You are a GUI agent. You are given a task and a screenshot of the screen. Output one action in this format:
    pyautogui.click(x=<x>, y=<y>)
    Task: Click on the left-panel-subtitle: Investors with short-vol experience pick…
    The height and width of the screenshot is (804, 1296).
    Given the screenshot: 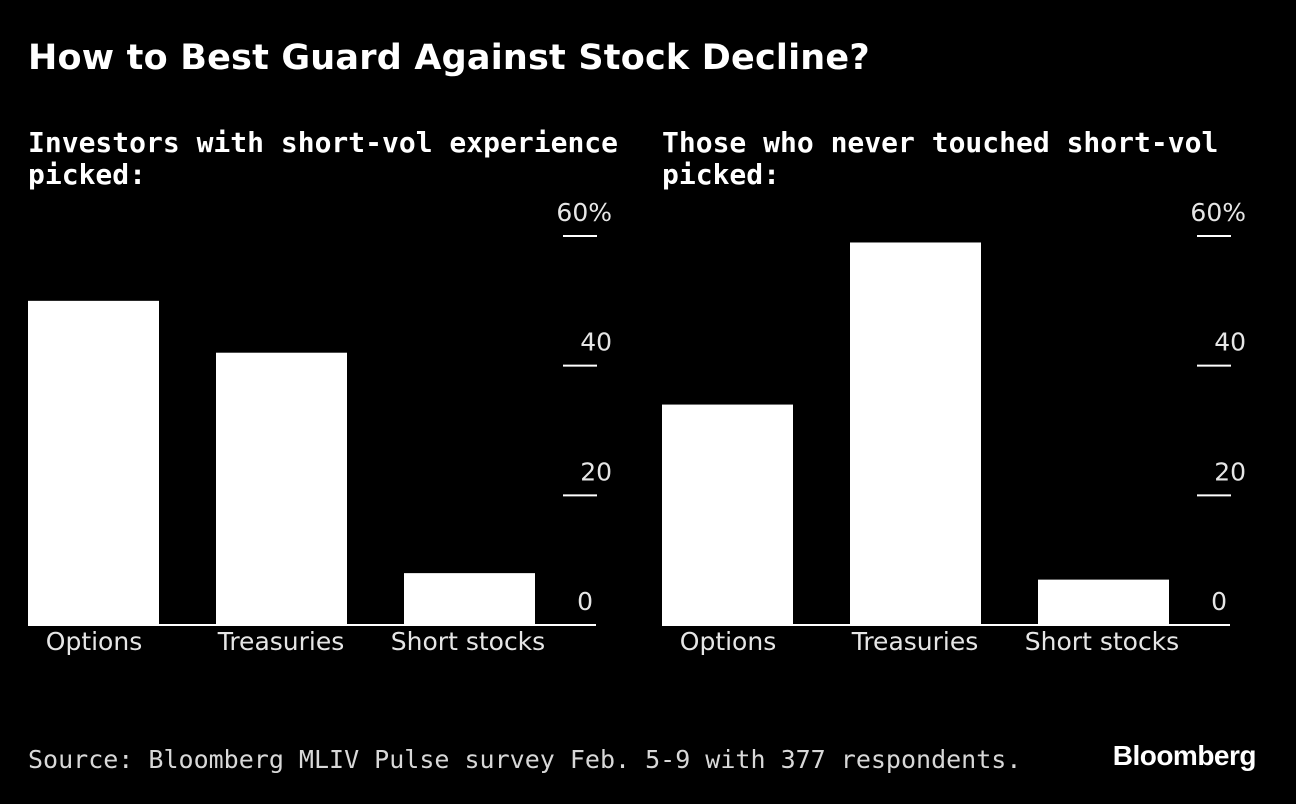 What is the action you would take?
    pyautogui.click(x=323, y=158)
    